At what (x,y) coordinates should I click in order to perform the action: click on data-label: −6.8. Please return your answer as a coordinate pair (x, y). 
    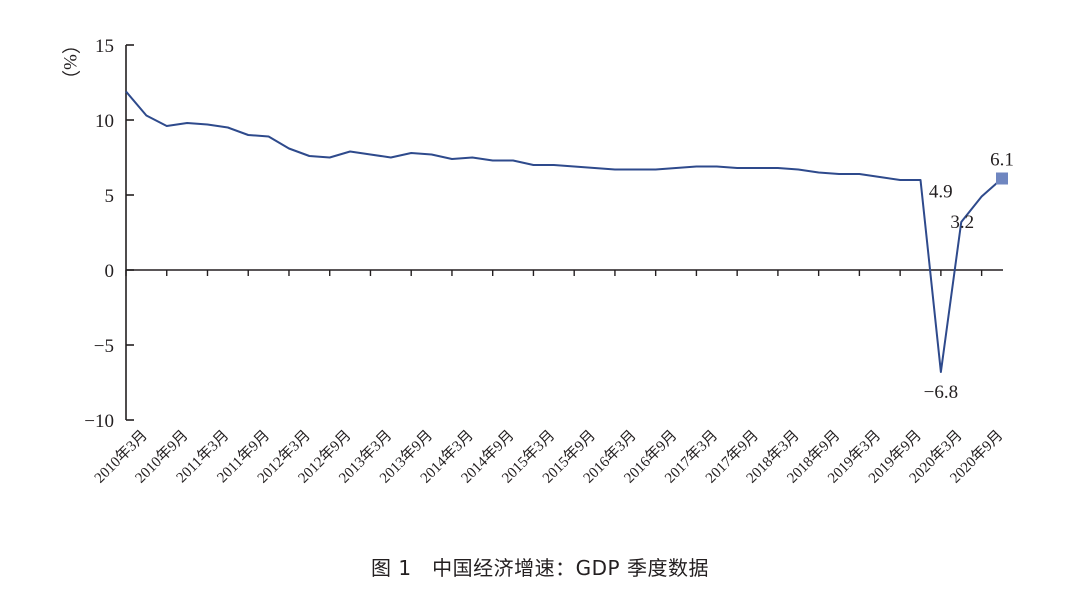
    Looking at the image, I should click on (941, 392).